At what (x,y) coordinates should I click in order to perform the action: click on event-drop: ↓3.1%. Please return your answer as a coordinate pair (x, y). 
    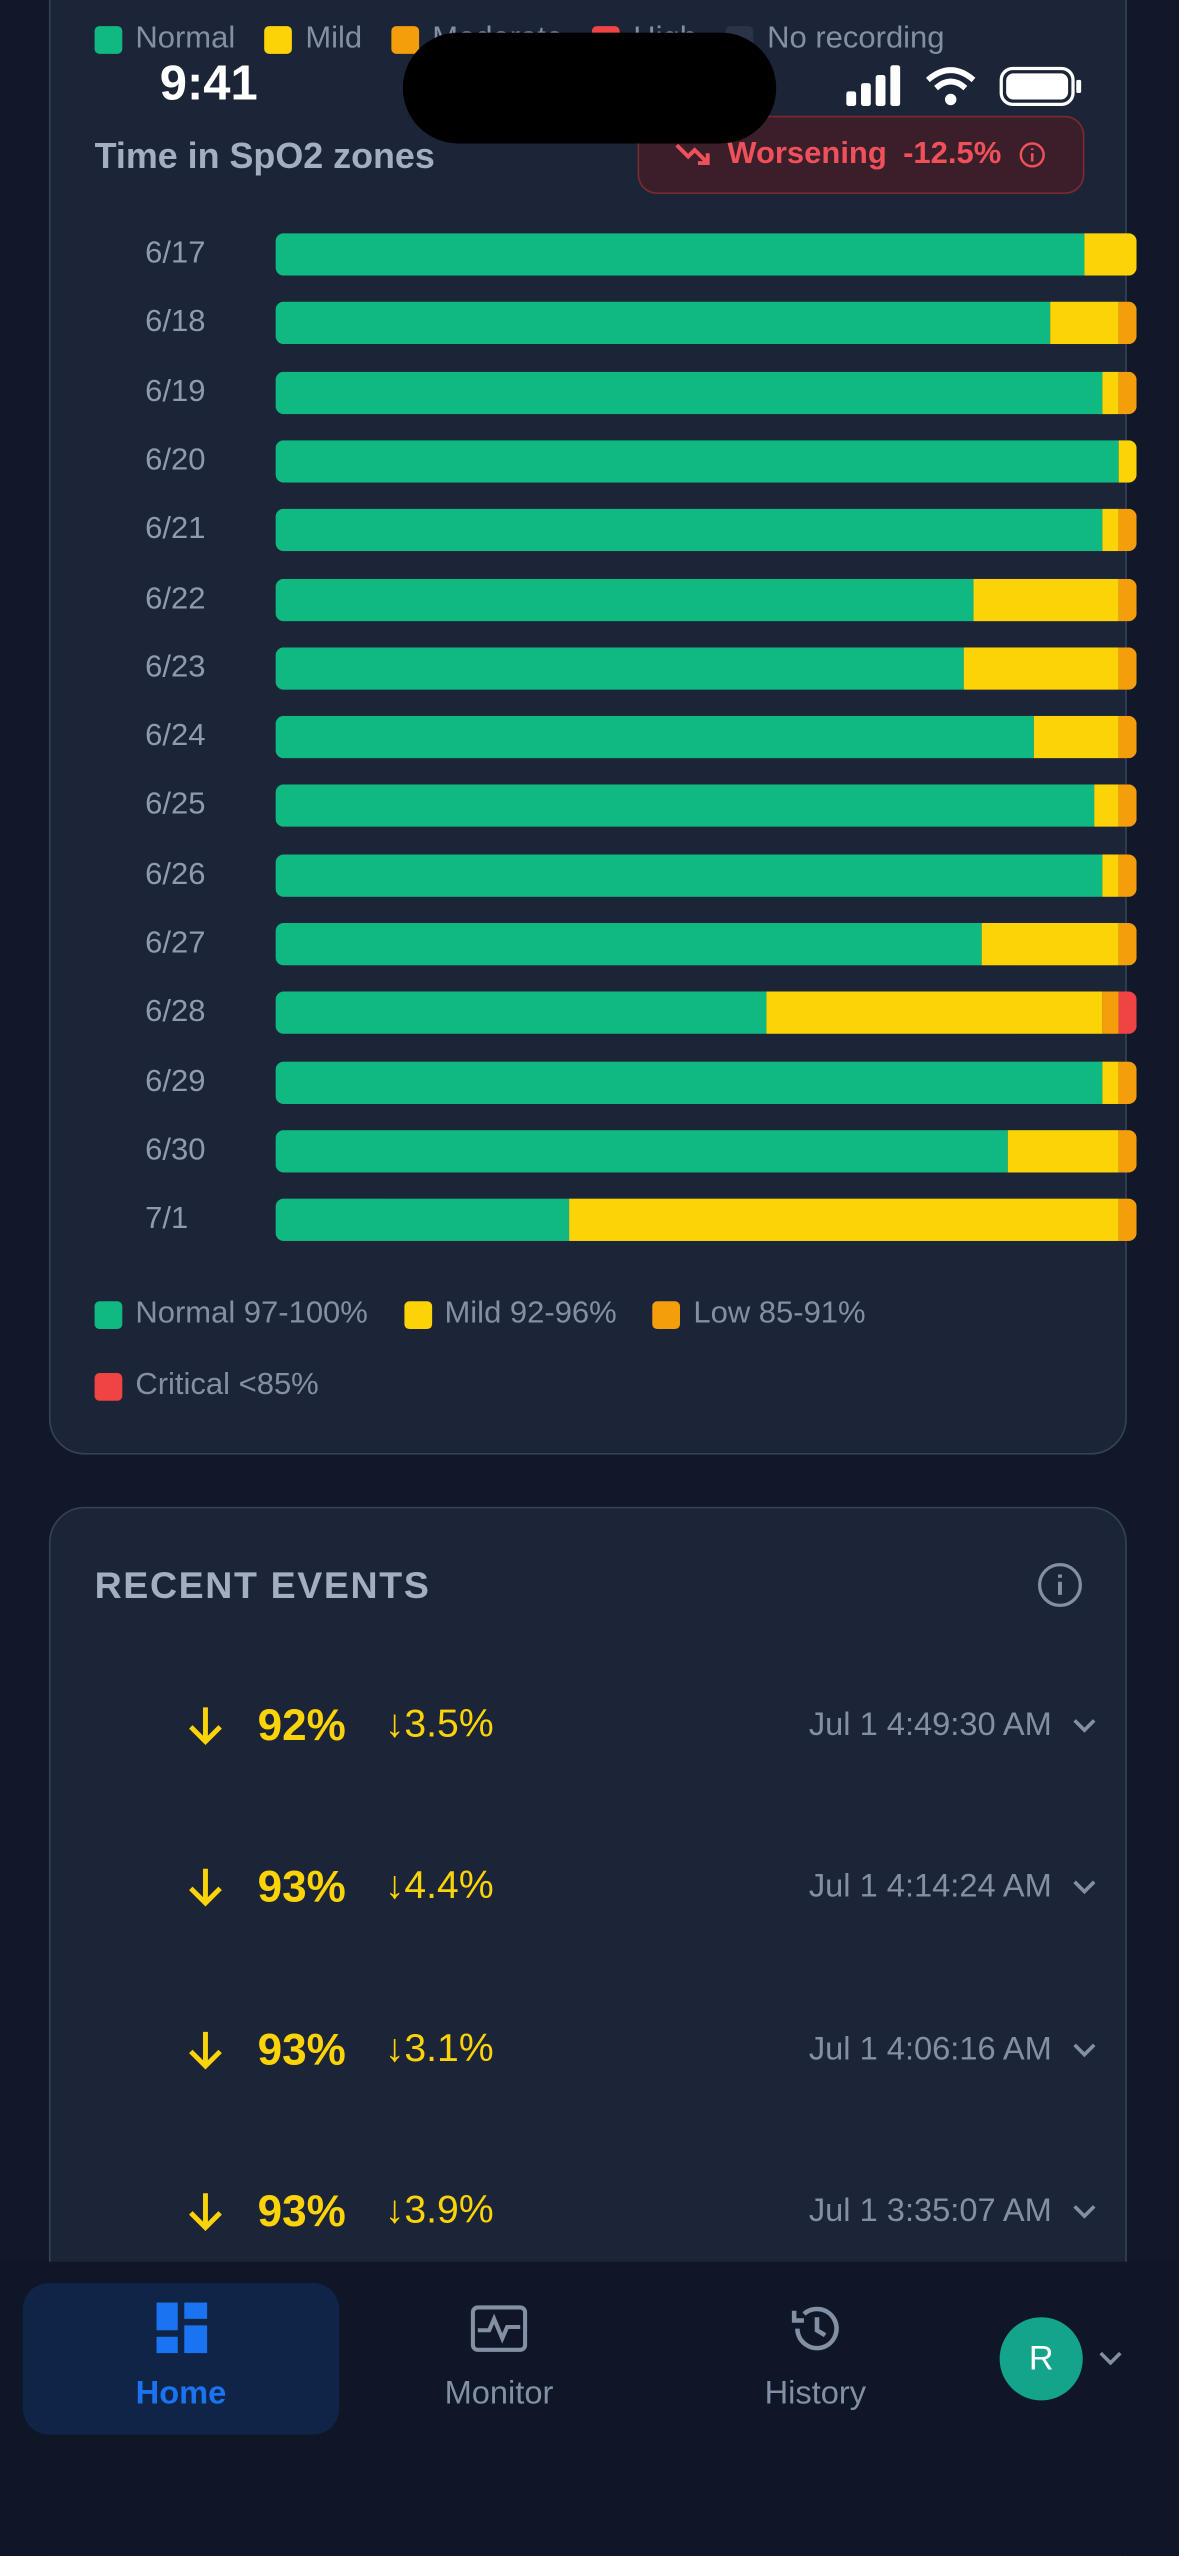
    Looking at the image, I should click on (439, 2048).